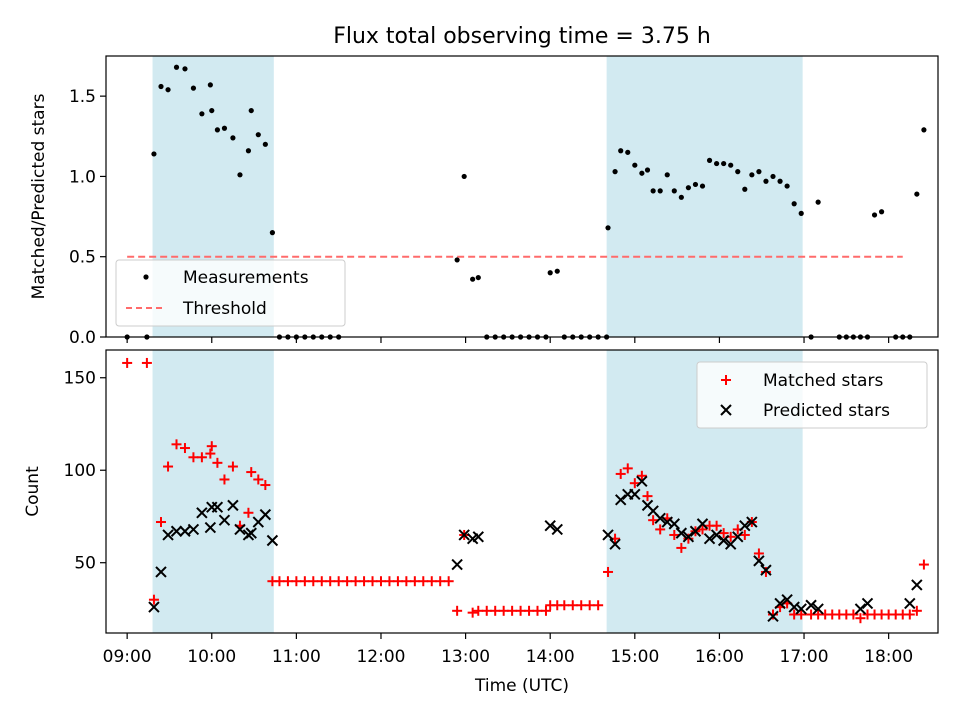  What do you see at coordinates (146, 277) in the screenshot?
I see `measurements-legend-marker` at bounding box center [146, 277].